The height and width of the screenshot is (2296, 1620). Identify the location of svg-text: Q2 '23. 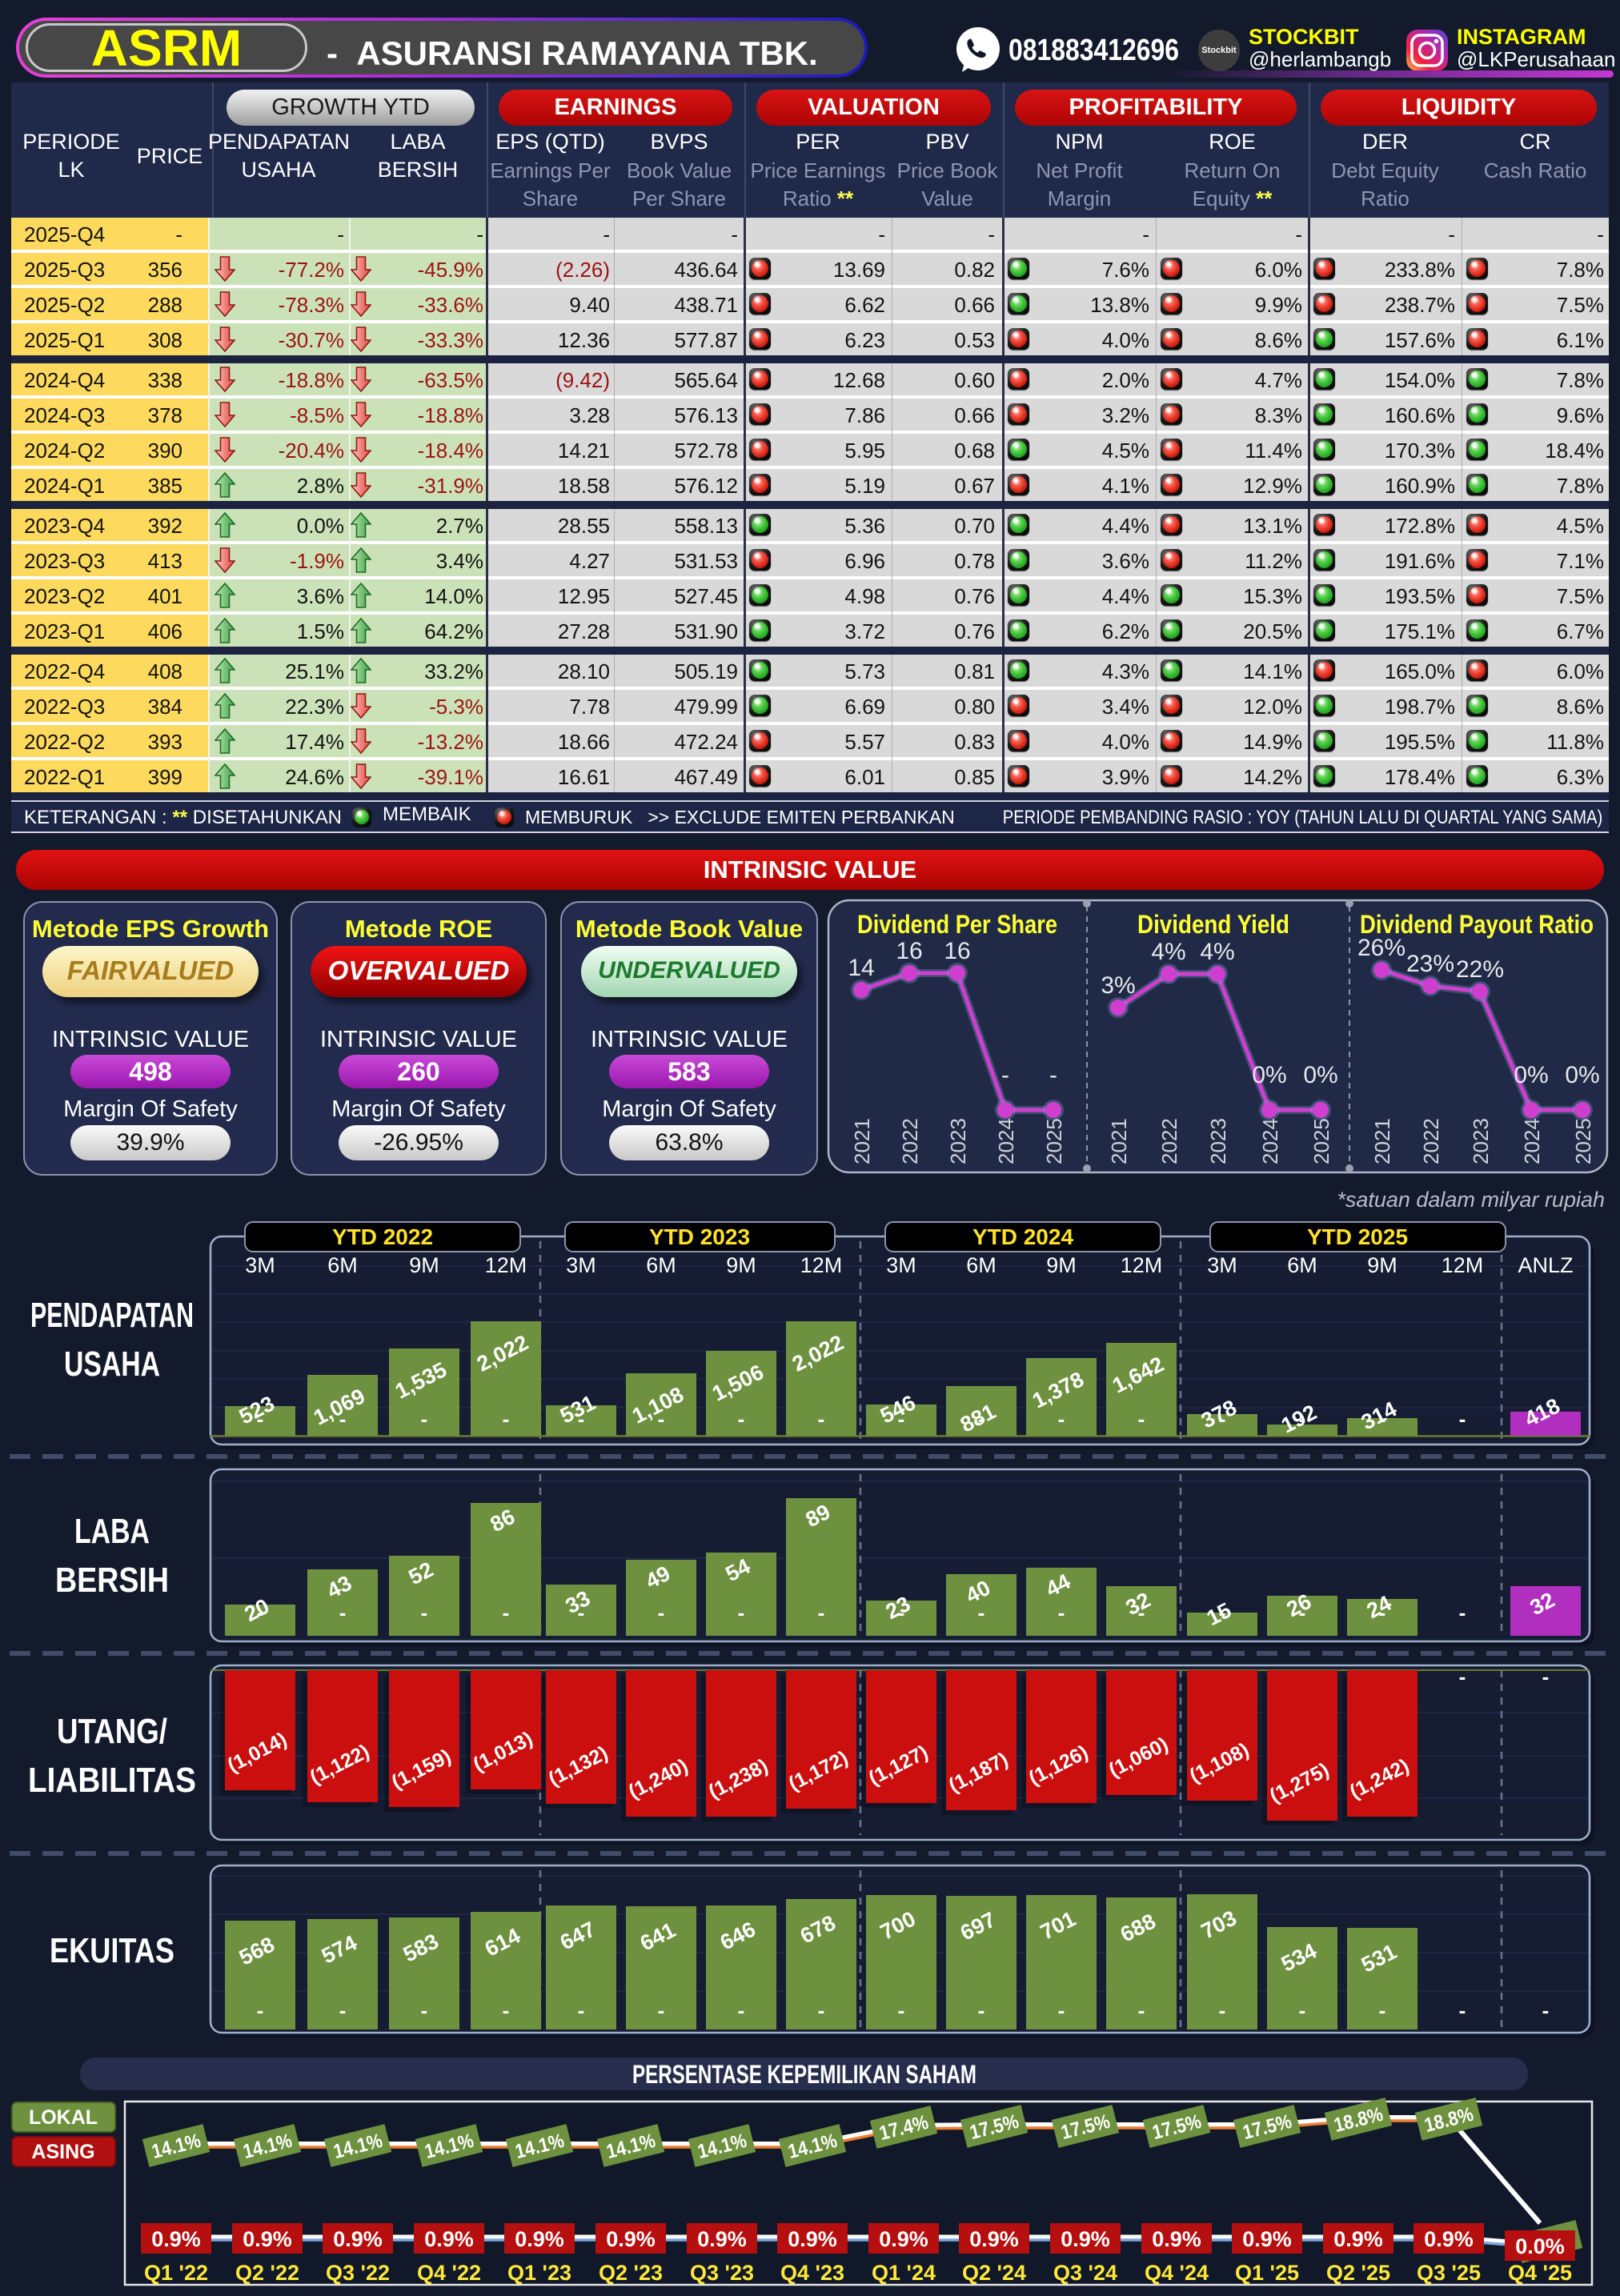
(631, 2273).